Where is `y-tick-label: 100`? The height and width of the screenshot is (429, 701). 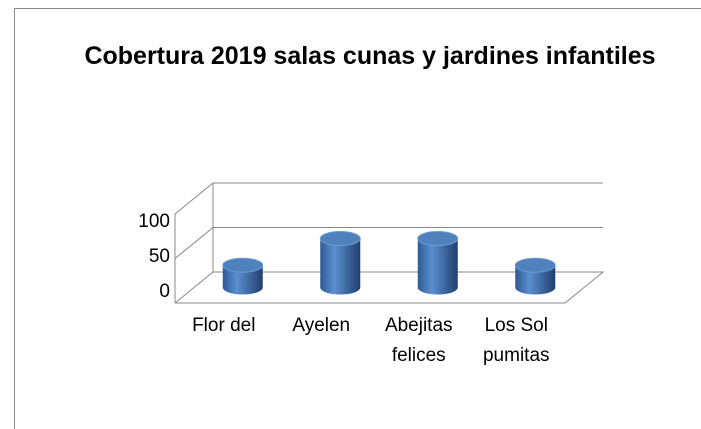 y-tick-label: 100 is located at coordinates (154, 221).